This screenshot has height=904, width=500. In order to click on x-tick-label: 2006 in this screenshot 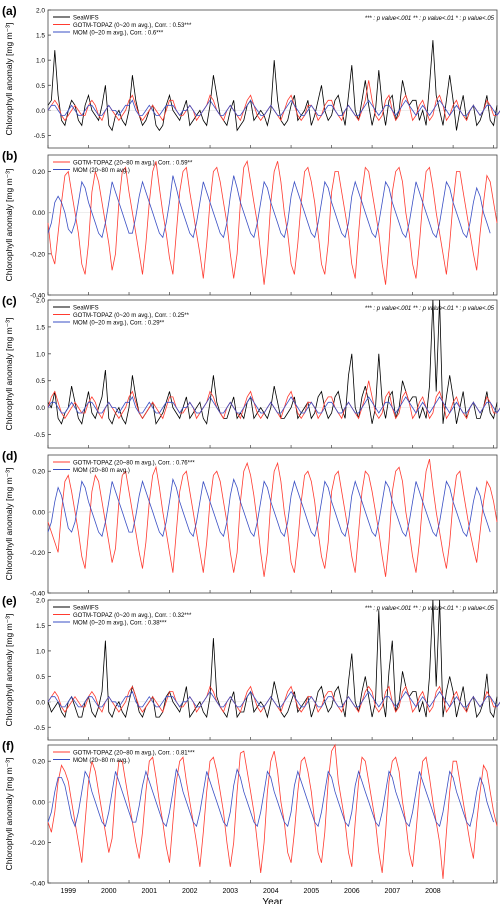, I will do `click(352, 891)`.